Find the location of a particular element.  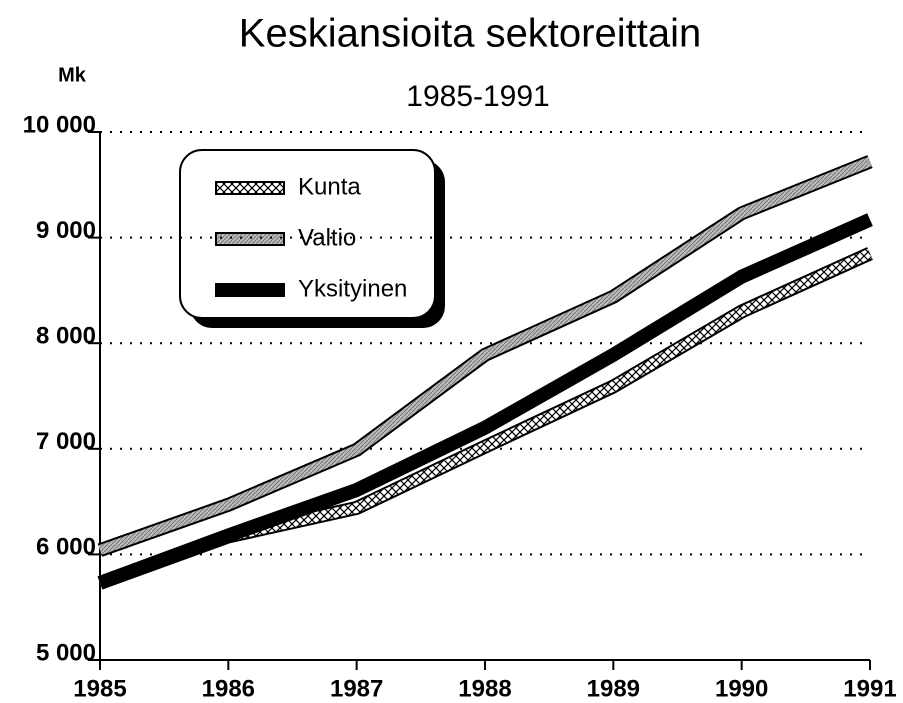

y-tick-label: 5 000 is located at coordinates (66, 652).